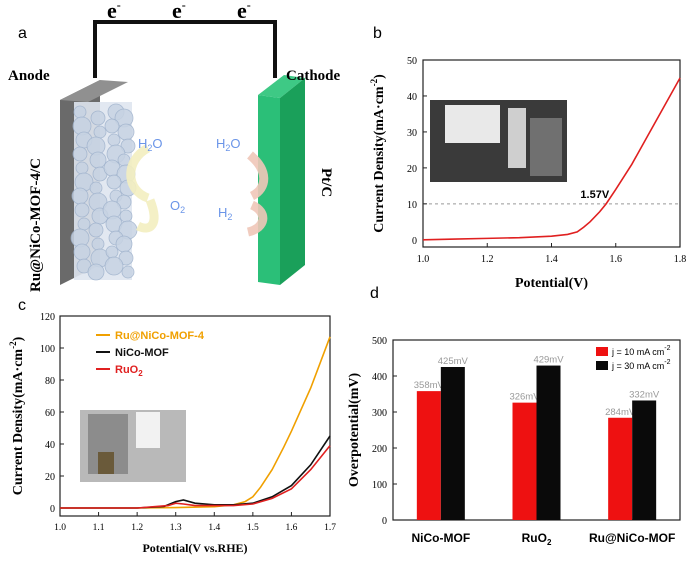 The height and width of the screenshot is (569, 700). I want to click on category-label-d: Ru@NiCo-MOF, so click(632, 538).